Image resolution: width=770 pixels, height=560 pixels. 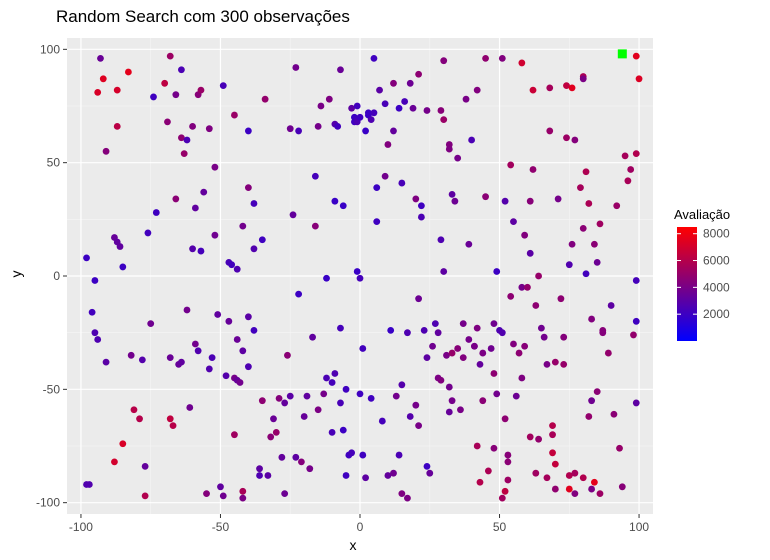 I want to click on y-axis: -100 -50 0 50 100, so click(x=51, y=276).